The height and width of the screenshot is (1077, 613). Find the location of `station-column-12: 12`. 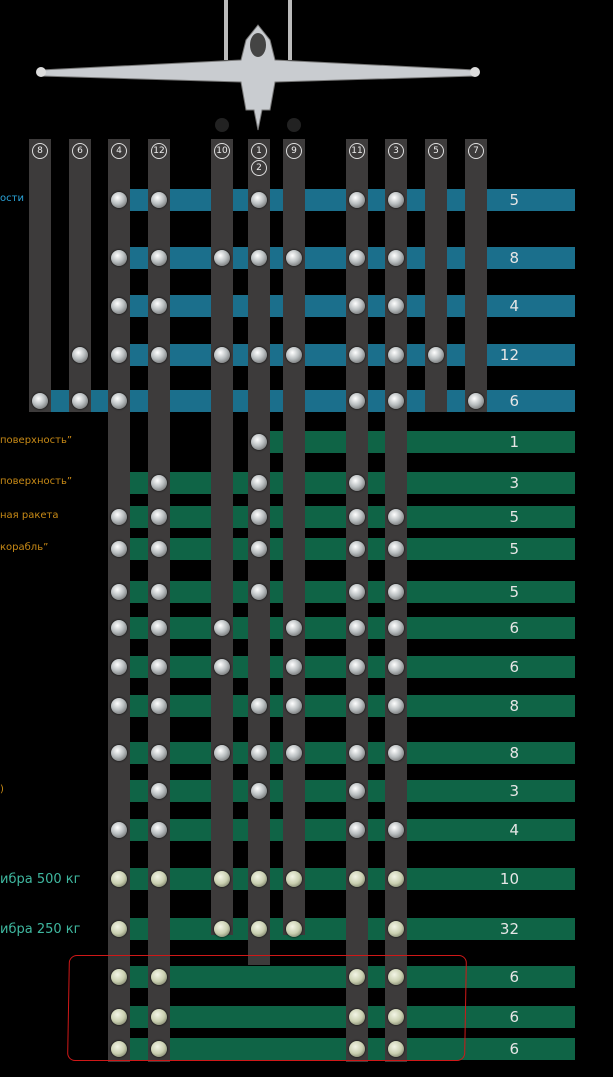

station-column-12: 12 is located at coordinates (159, 600).